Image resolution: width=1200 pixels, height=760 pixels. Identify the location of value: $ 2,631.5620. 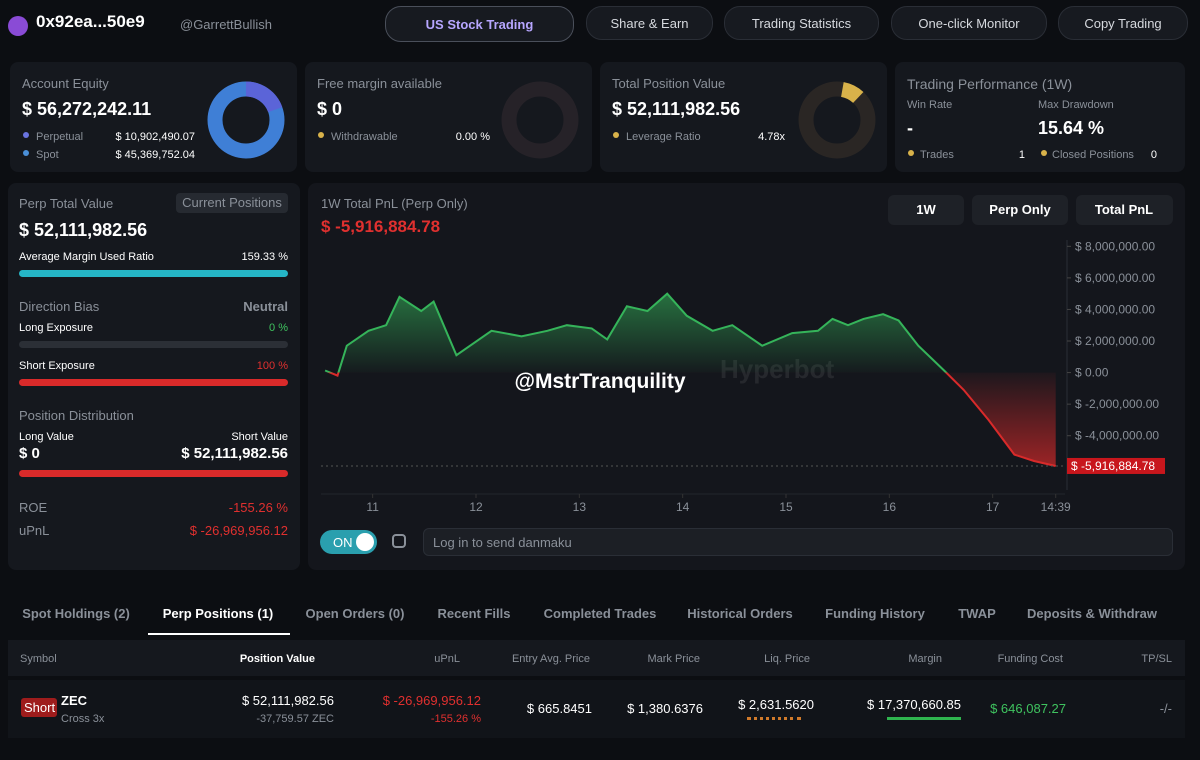
(776, 704).